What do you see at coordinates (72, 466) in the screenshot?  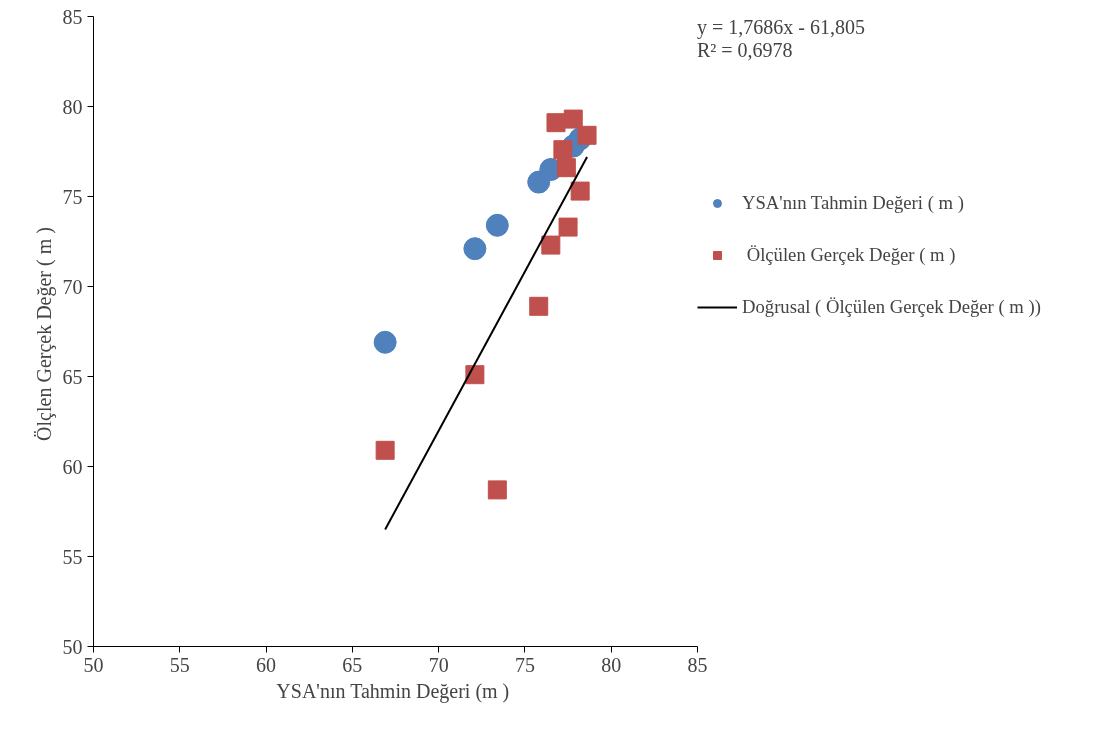 I see `y-tick-label: 60` at bounding box center [72, 466].